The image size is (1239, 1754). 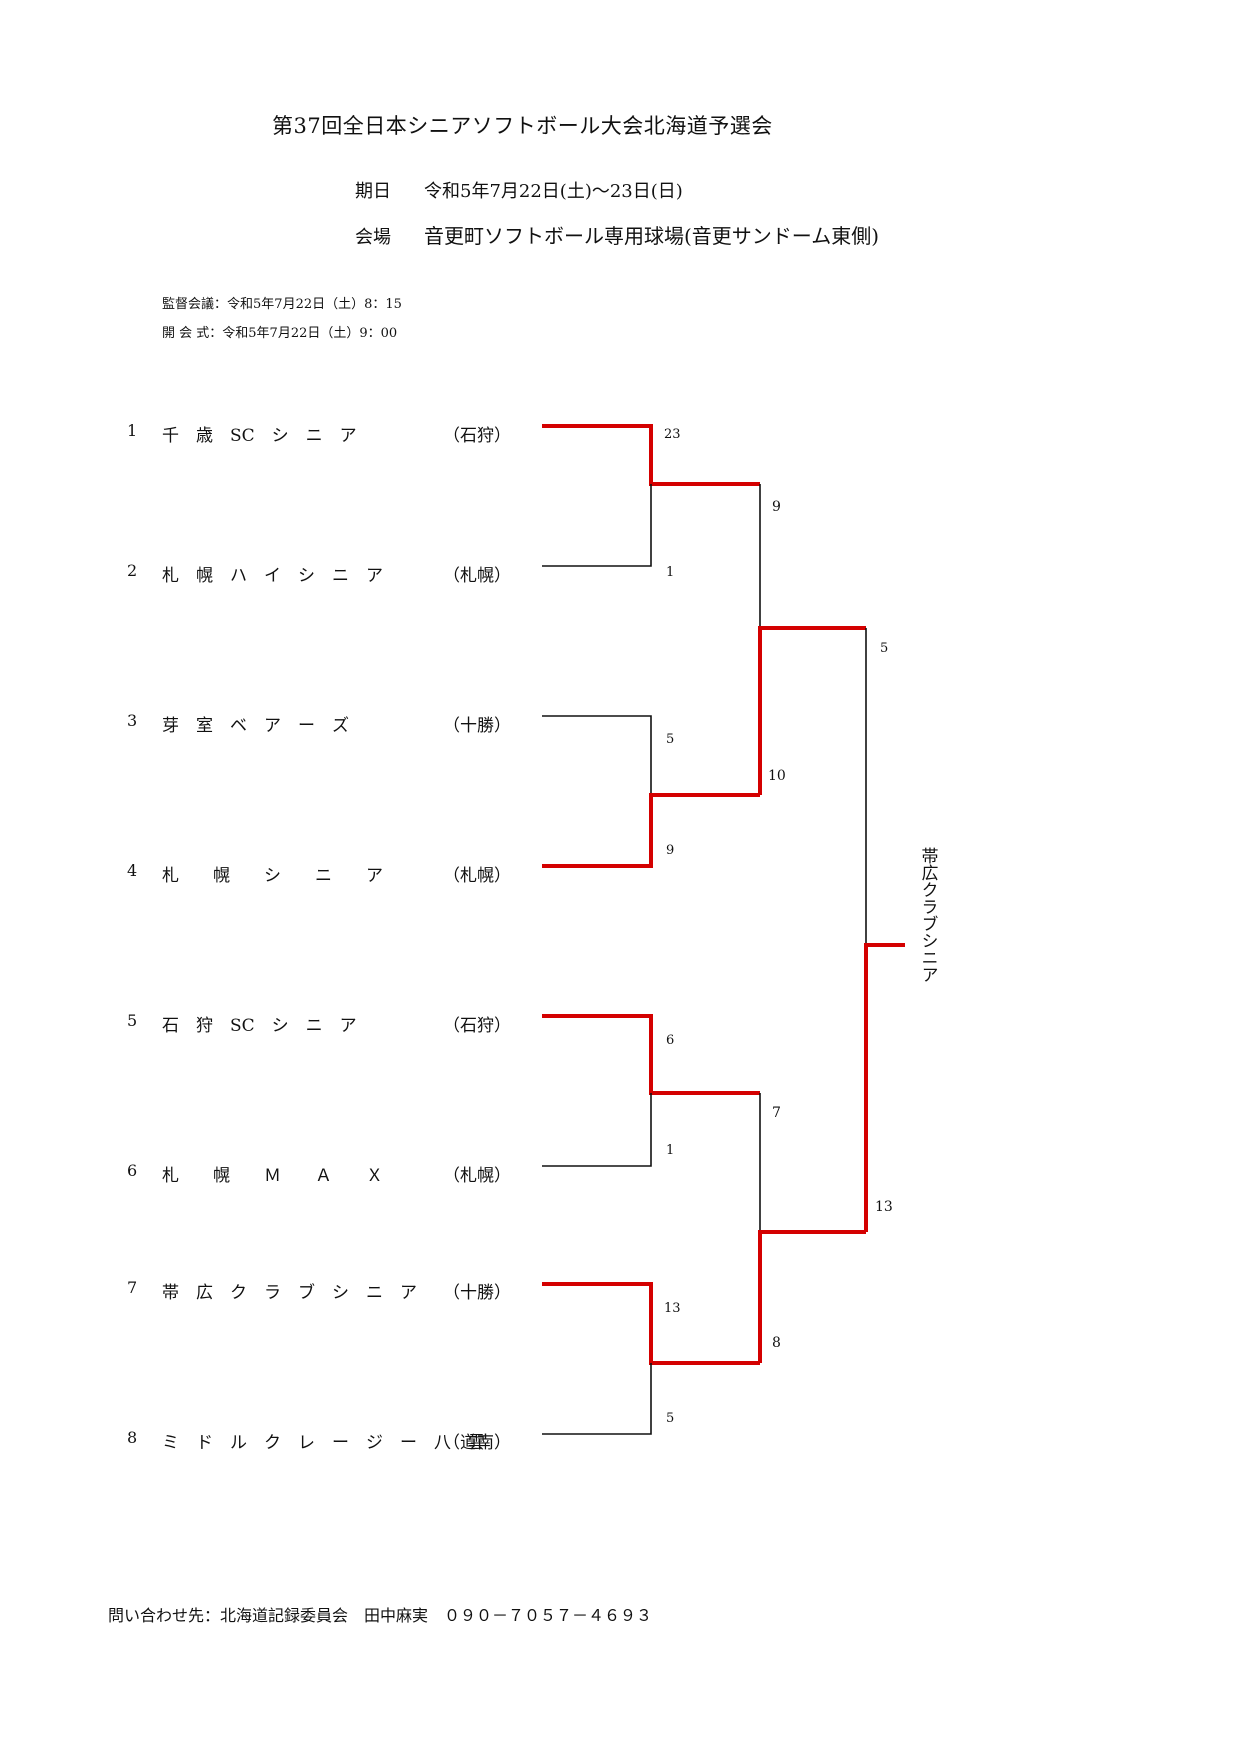 What do you see at coordinates (776, 1343) in the screenshot?
I see `score: 8` at bounding box center [776, 1343].